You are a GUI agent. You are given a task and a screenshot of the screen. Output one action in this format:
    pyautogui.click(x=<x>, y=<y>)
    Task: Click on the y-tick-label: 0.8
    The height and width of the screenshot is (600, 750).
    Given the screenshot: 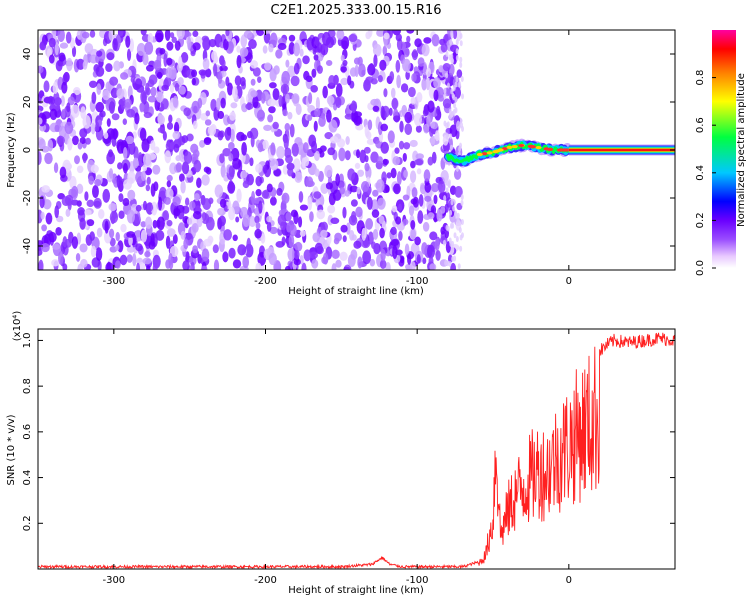 What is the action you would take?
    pyautogui.click(x=27, y=386)
    